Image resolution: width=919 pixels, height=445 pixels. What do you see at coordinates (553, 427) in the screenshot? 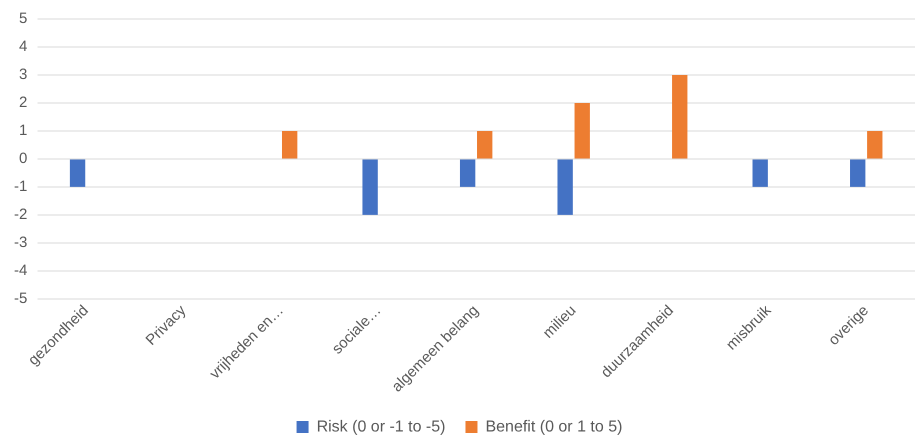
I see `legend-label: Benefit (0 or 1 to 5)` at bounding box center [553, 427].